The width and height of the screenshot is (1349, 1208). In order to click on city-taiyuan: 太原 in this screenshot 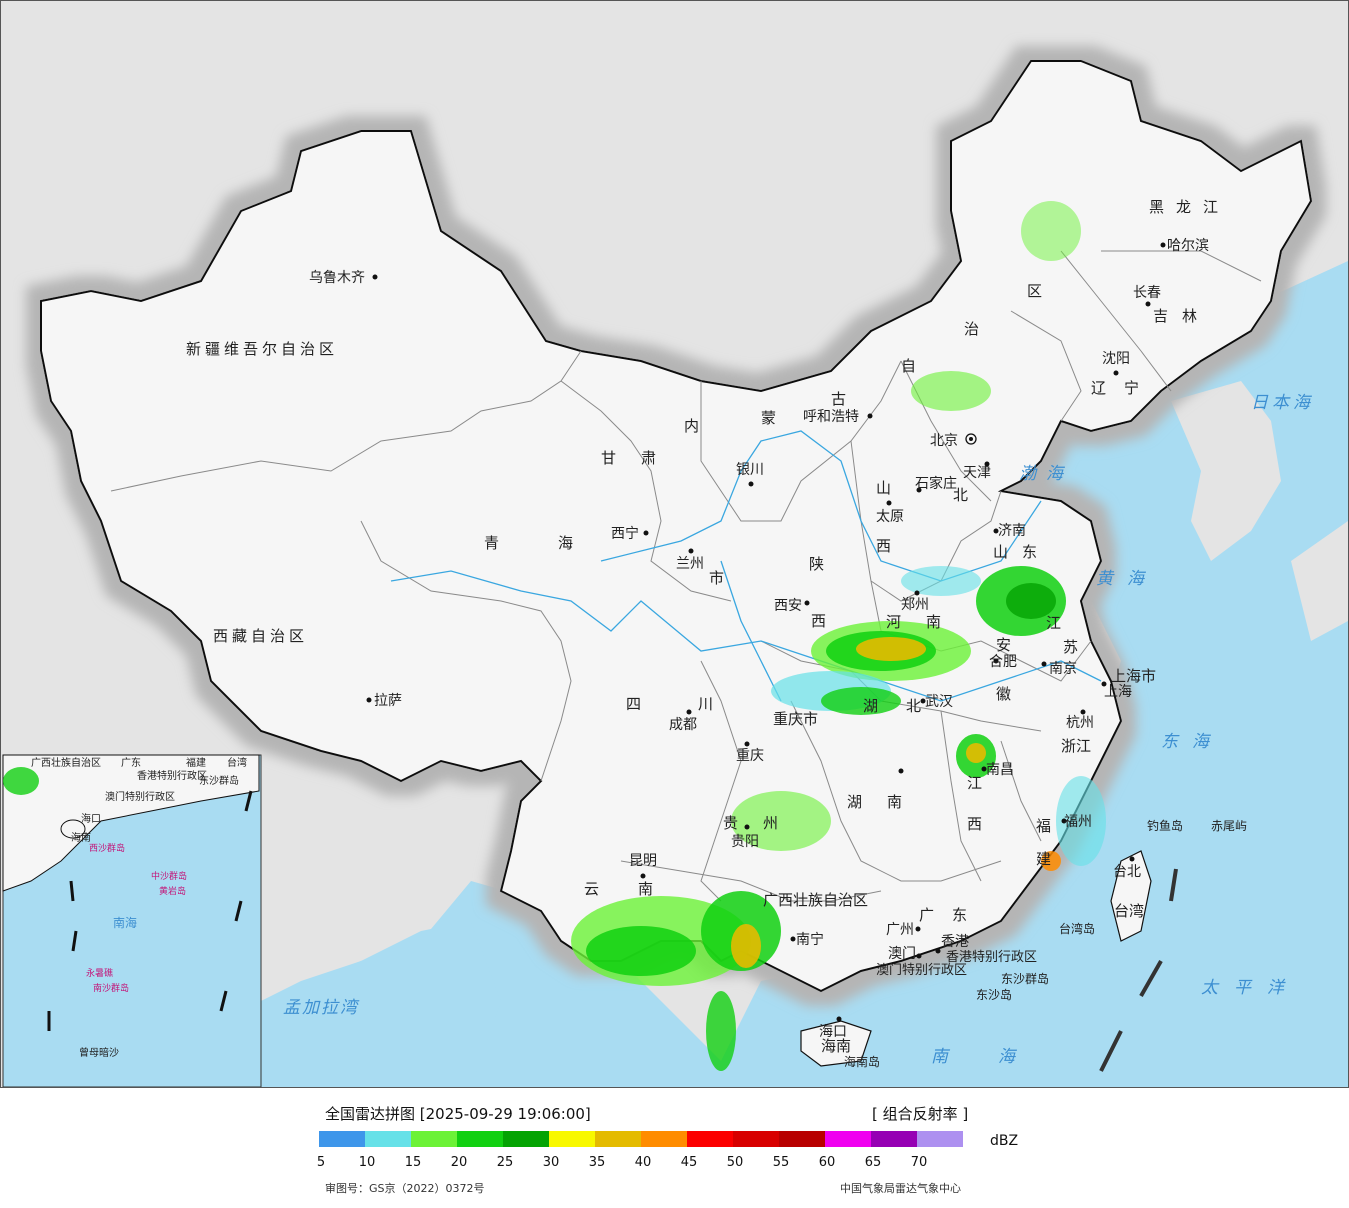, I will do `click(890, 512)`.